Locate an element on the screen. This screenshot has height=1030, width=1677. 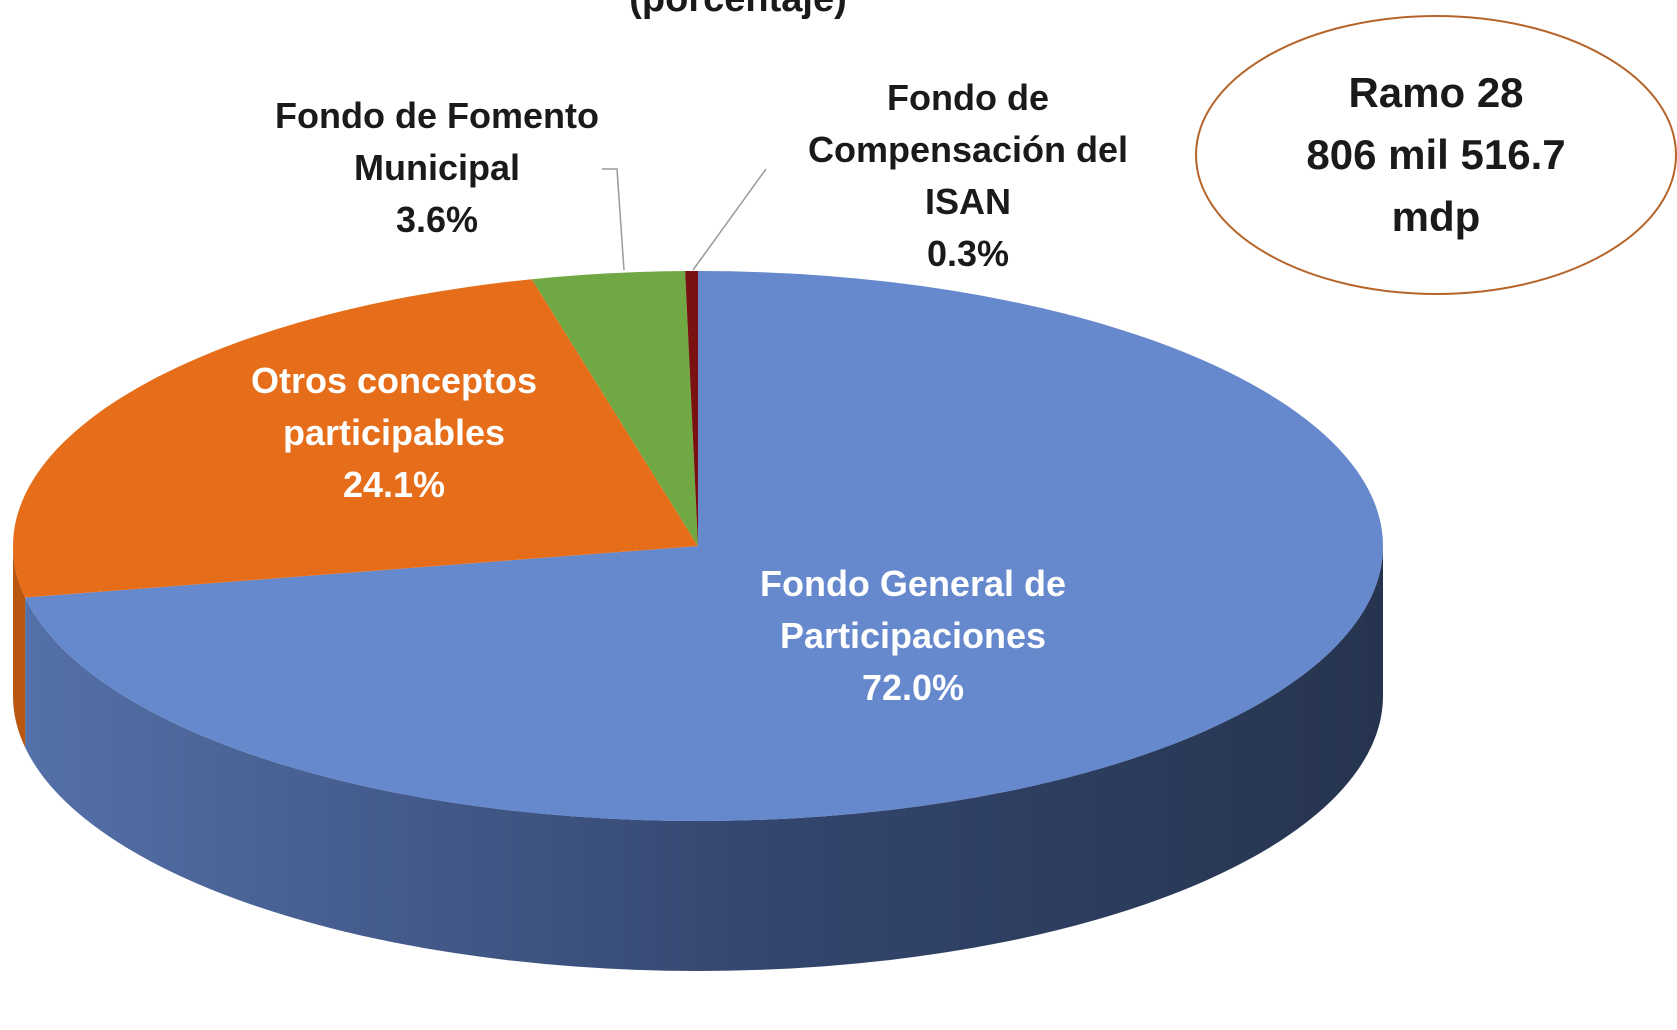
annotation-line: 806 mil 516.7 is located at coordinates (1436, 154).